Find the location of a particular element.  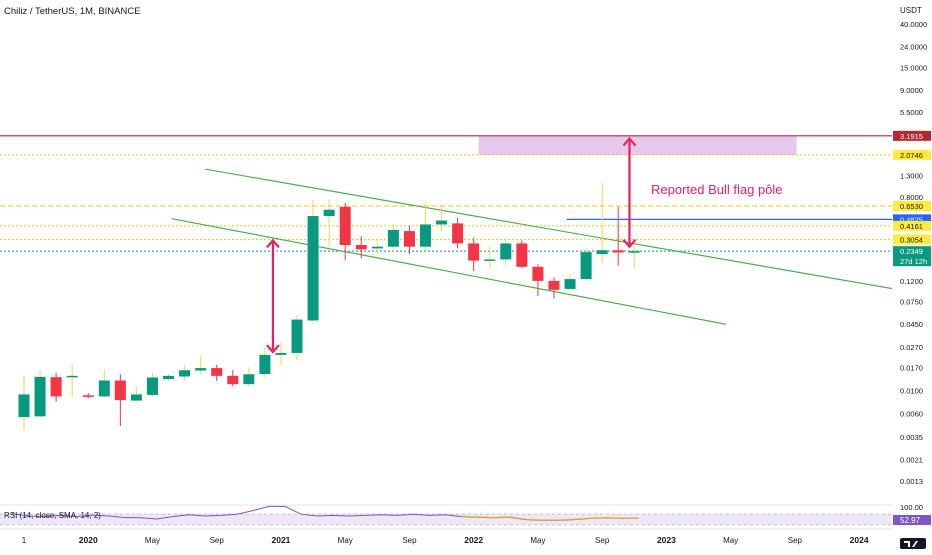

price-tick-label: 0.8000 is located at coordinates (911, 197).